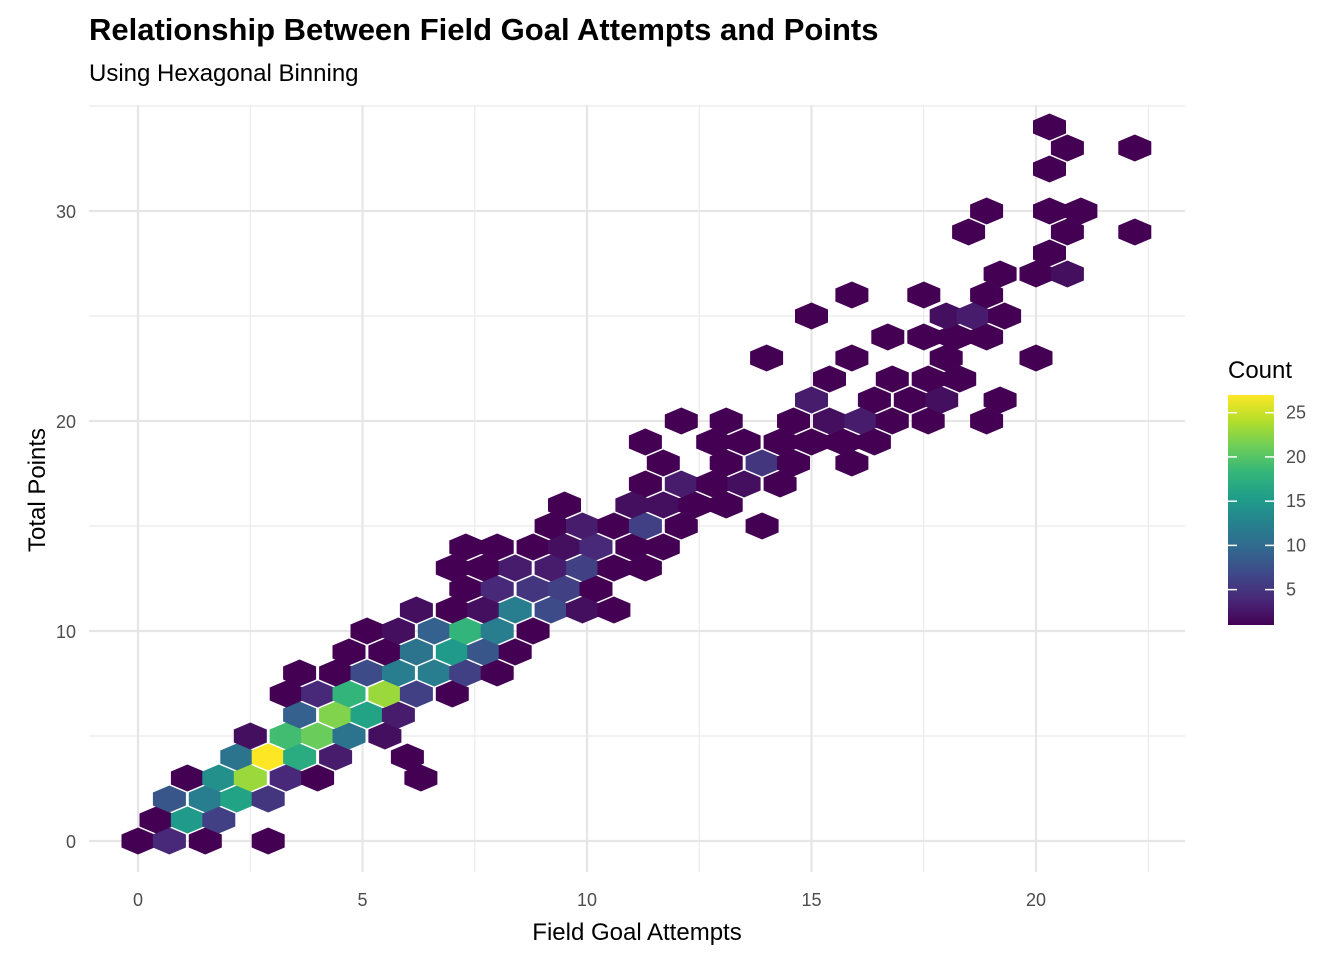 This screenshot has width=1344, height=960. What do you see at coordinates (1296, 413) in the screenshot?
I see `legend-tick-label: 25` at bounding box center [1296, 413].